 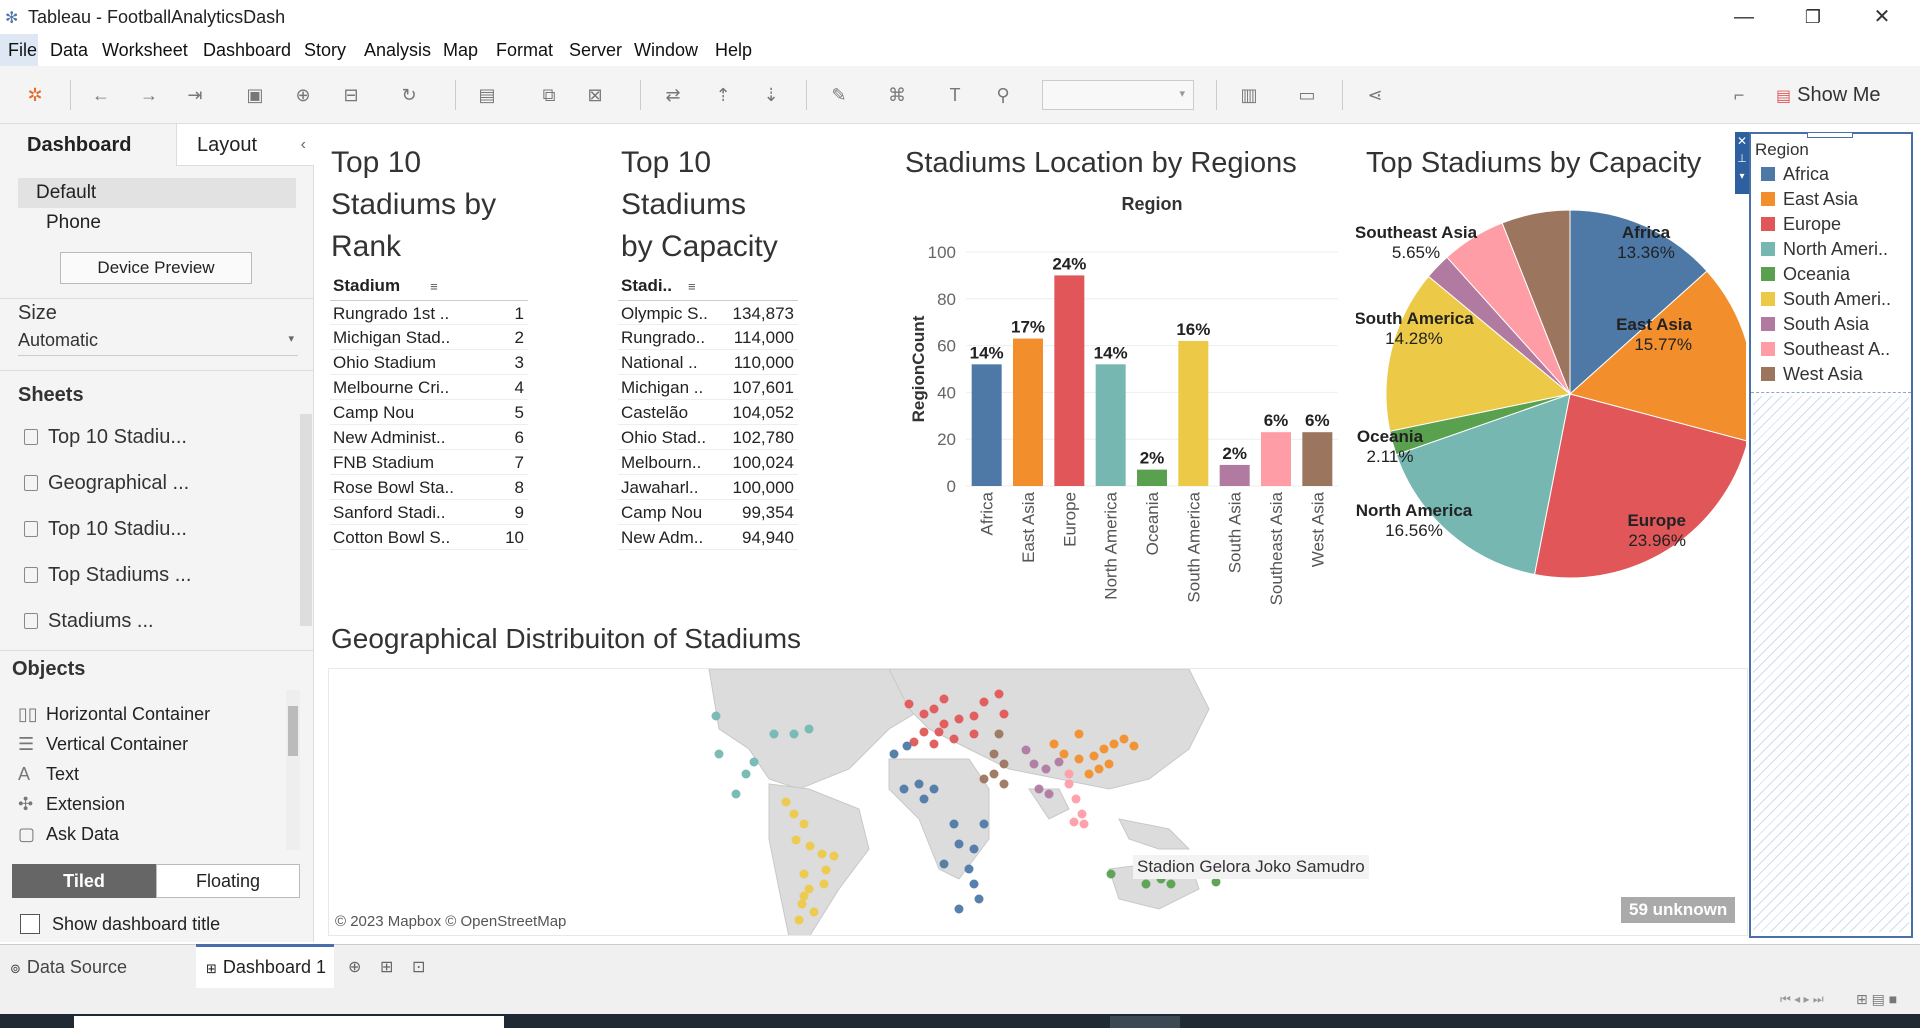 I want to click on menu-help: Help, so click(x=734, y=50).